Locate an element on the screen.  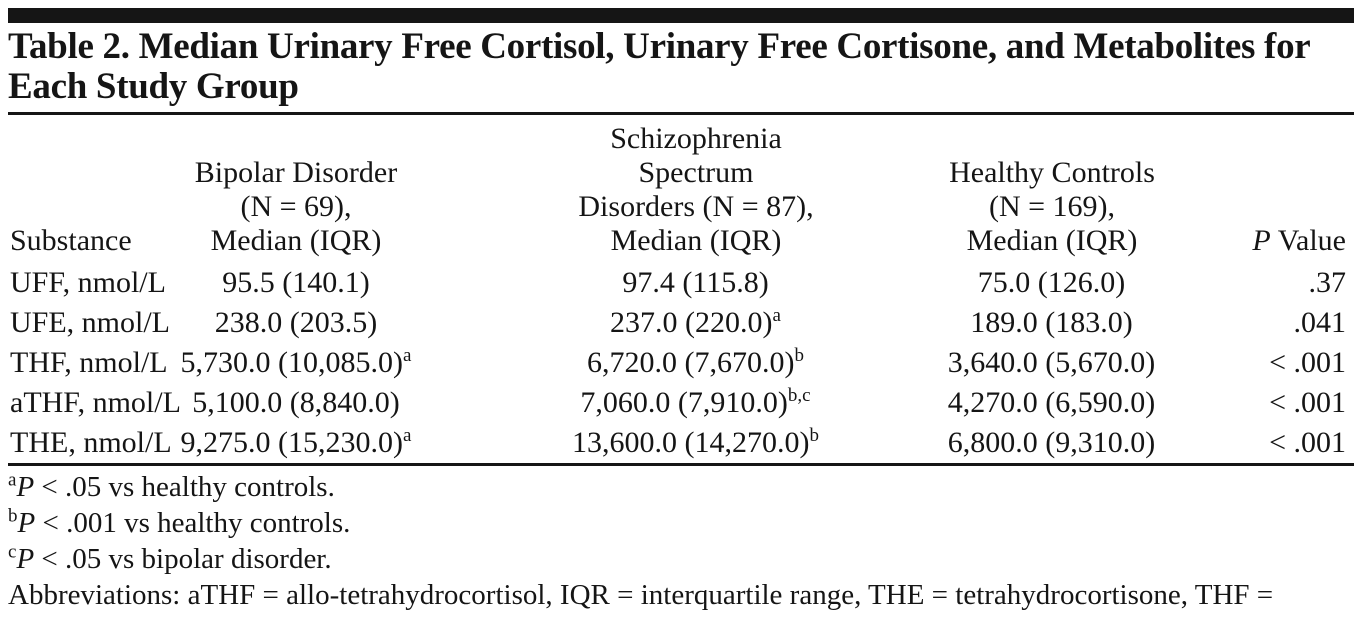
bipolar-cell: 5,100.0 (8,840.0) is located at coordinates (296, 403).